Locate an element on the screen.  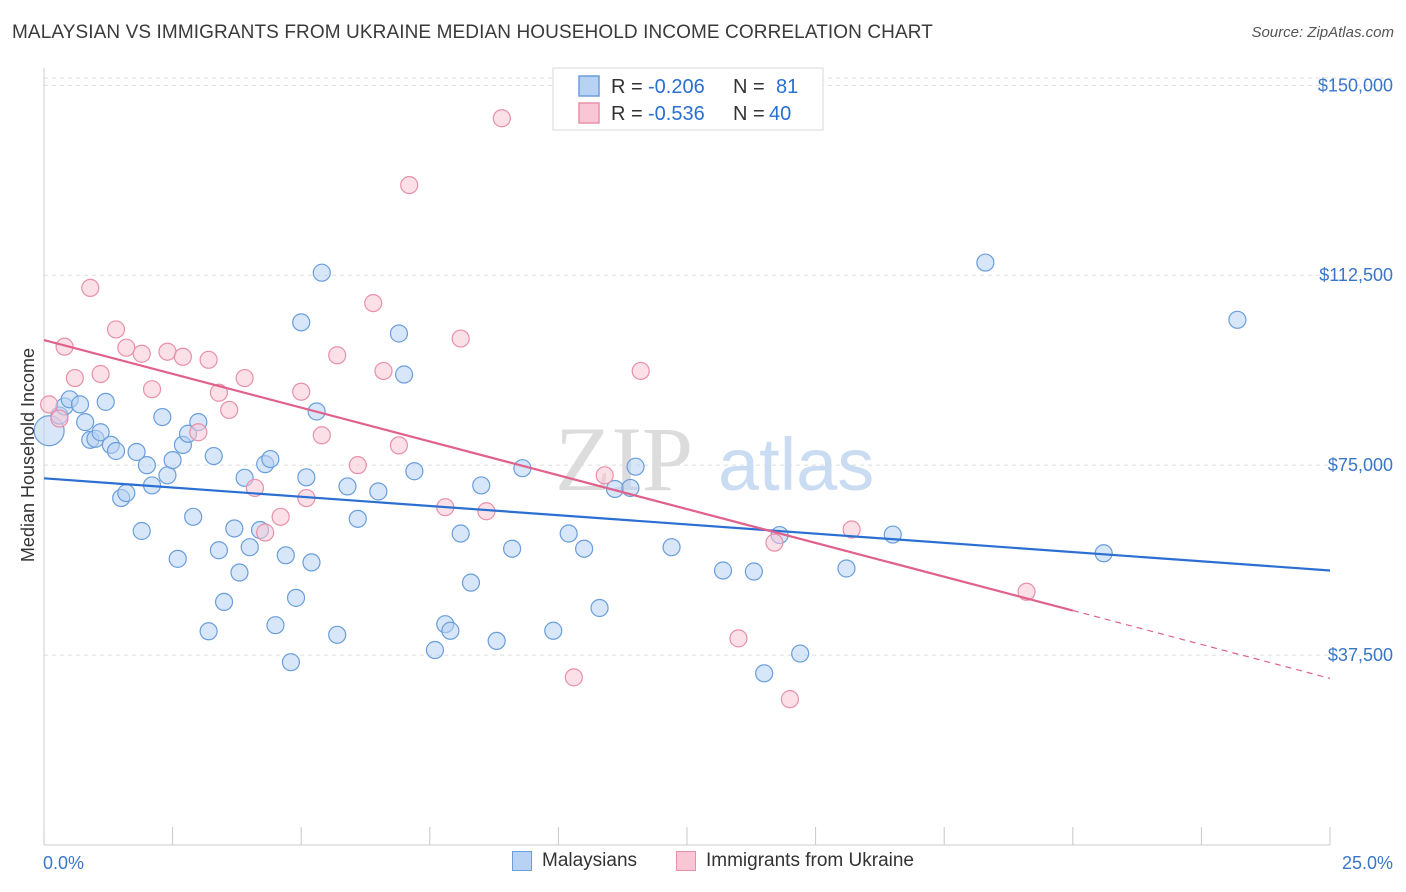
y-tick-label-3: $150,000 is located at coordinates (1355, 85).